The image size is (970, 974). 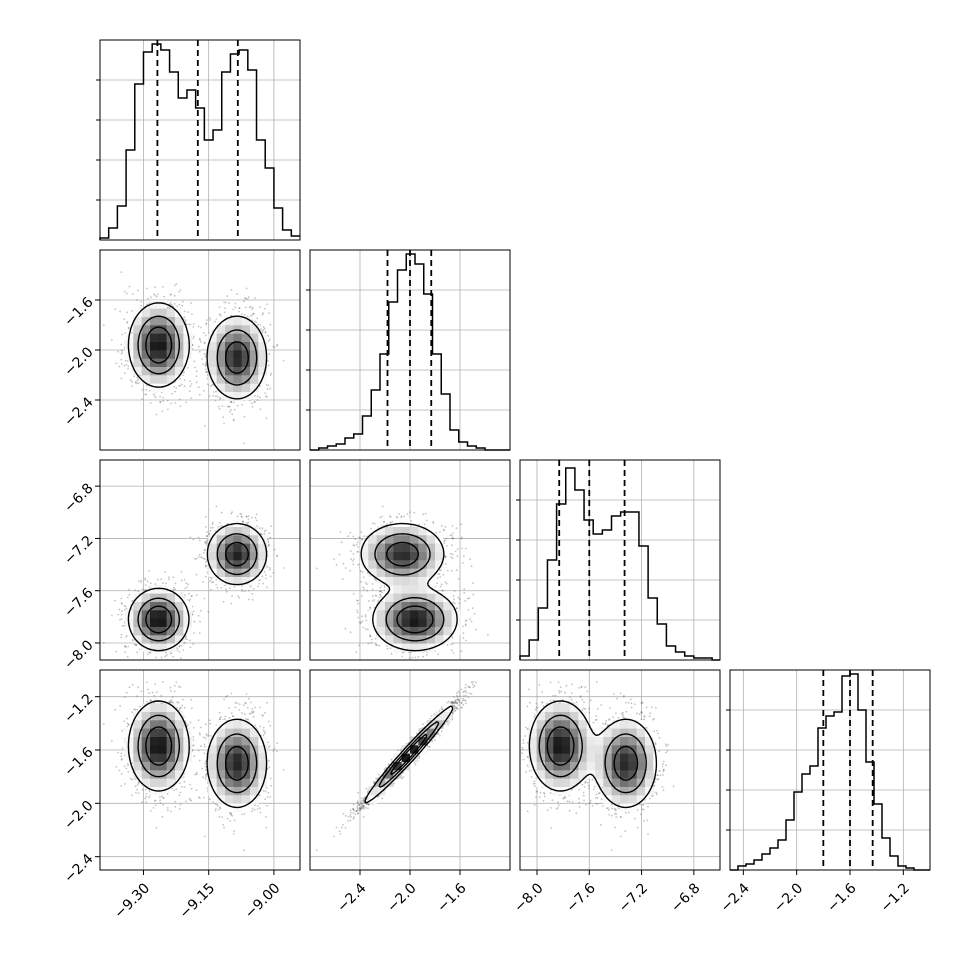 What do you see at coordinates (78, 868) in the screenshot?
I see `y-tick-label: −2.4` at bounding box center [78, 868].